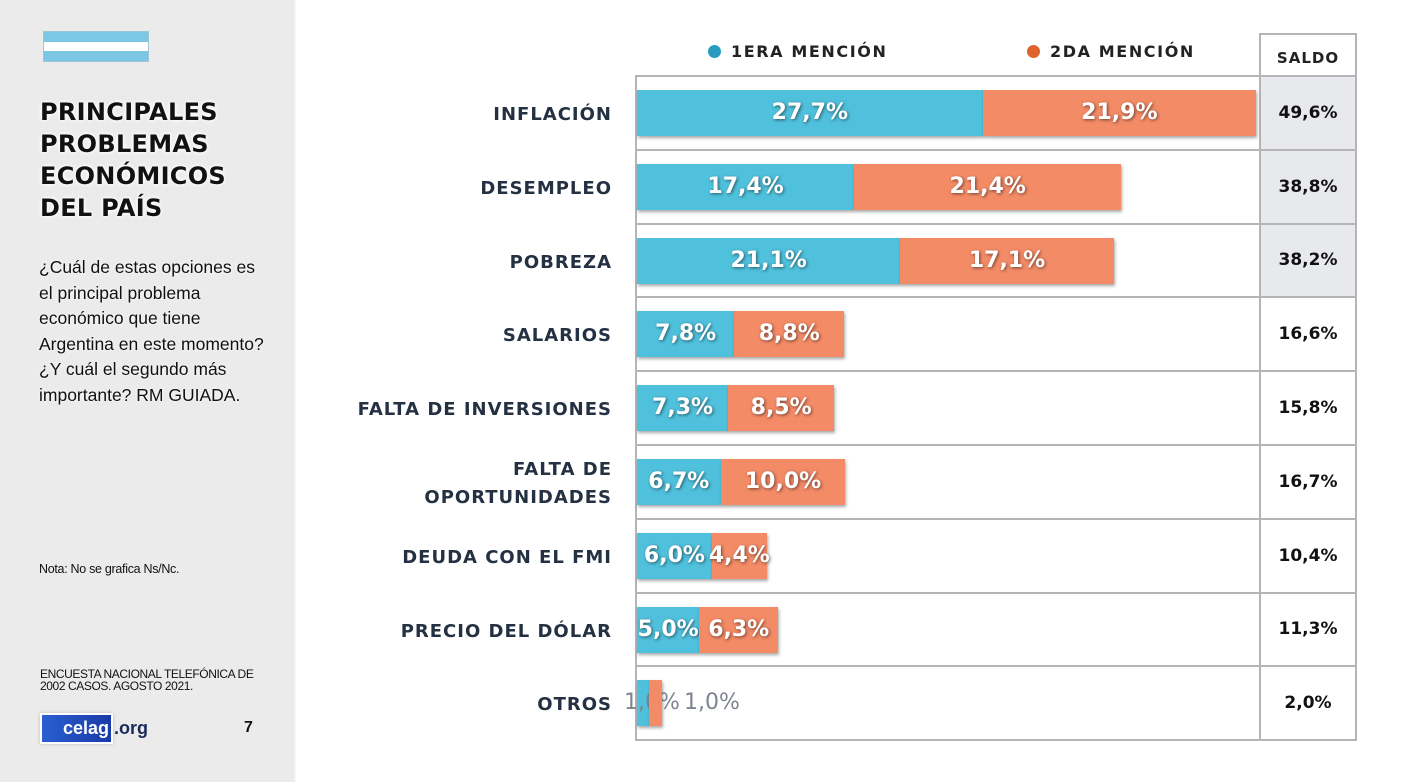 This screenshot has height=782, width=1413. What do you see at coordinates (76, 728) in the screenshot?
I see `logo-main: celag` at bounding box center [76, 728].